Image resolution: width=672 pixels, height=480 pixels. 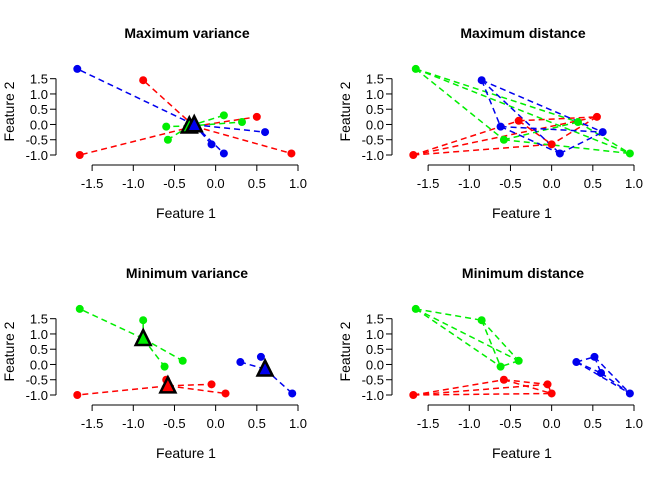 I want to click on centroid-blue, so click(x=194, y=123).